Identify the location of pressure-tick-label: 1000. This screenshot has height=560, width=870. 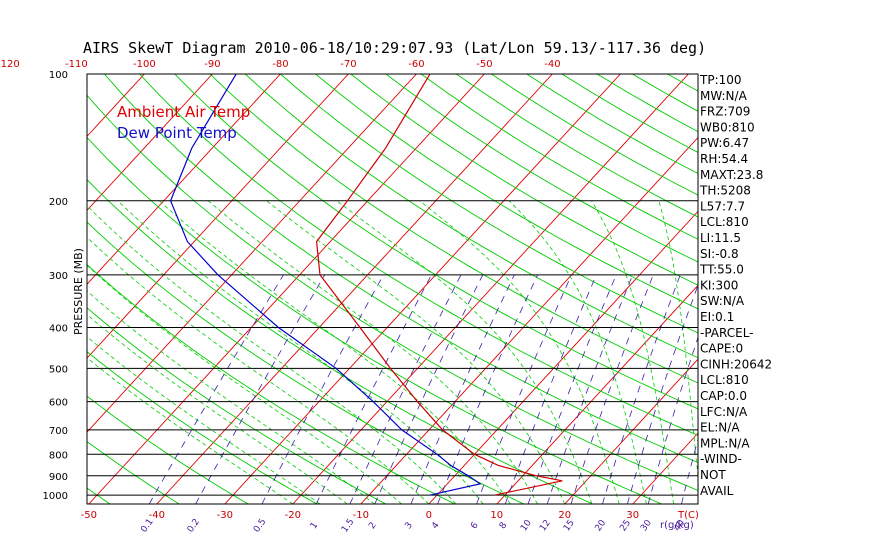
(55, 496).